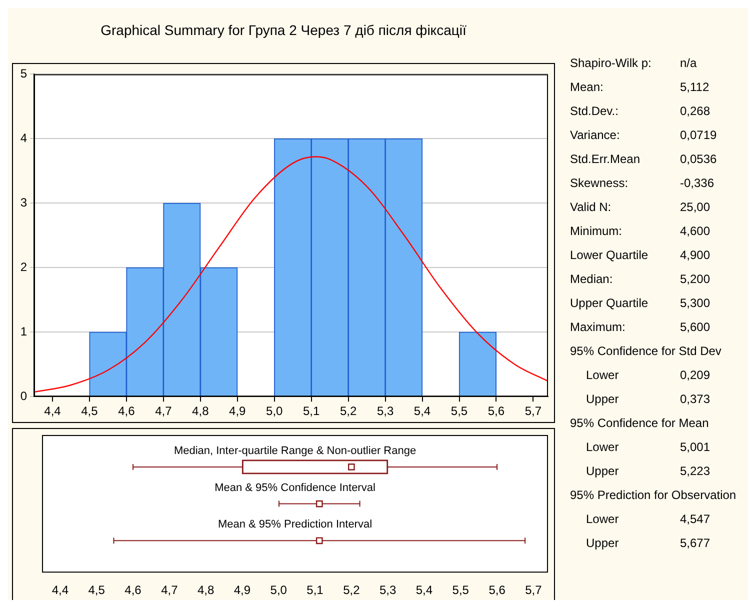 This screenshot has width=756, height=608. I want to click on text: Std.Err.Mean 0,0536, so click(643, 159).